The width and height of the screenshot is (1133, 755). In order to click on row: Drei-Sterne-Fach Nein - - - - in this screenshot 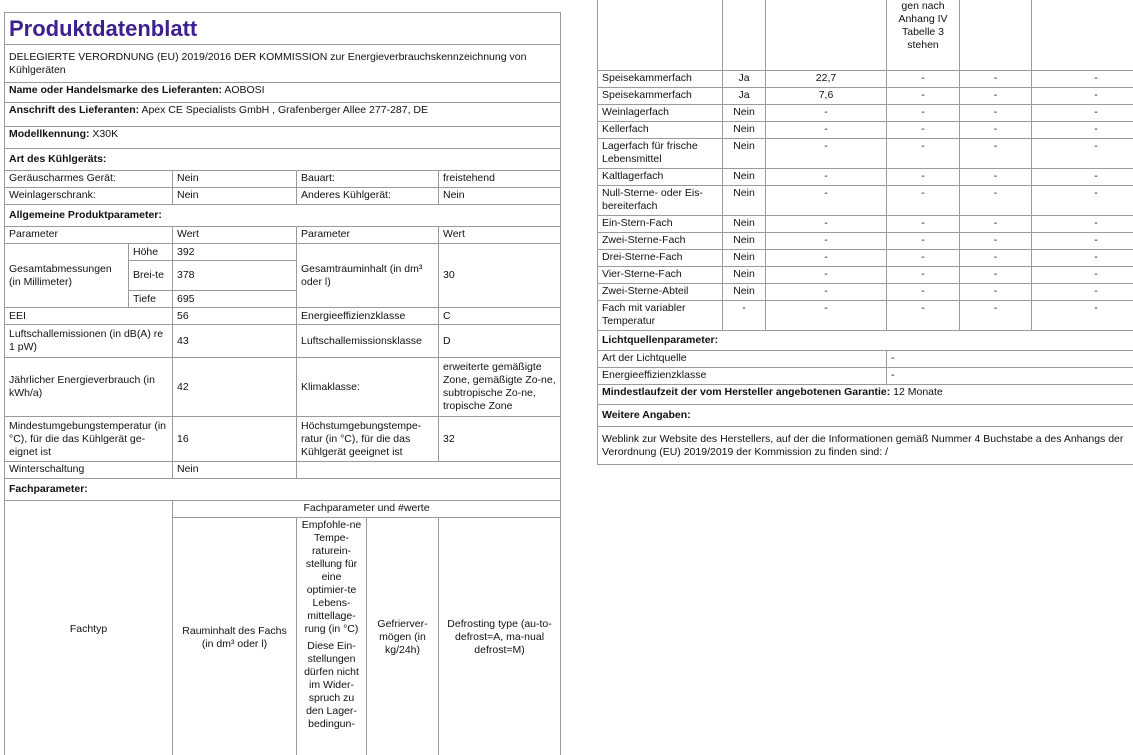, I will do `click(865, 258)`.